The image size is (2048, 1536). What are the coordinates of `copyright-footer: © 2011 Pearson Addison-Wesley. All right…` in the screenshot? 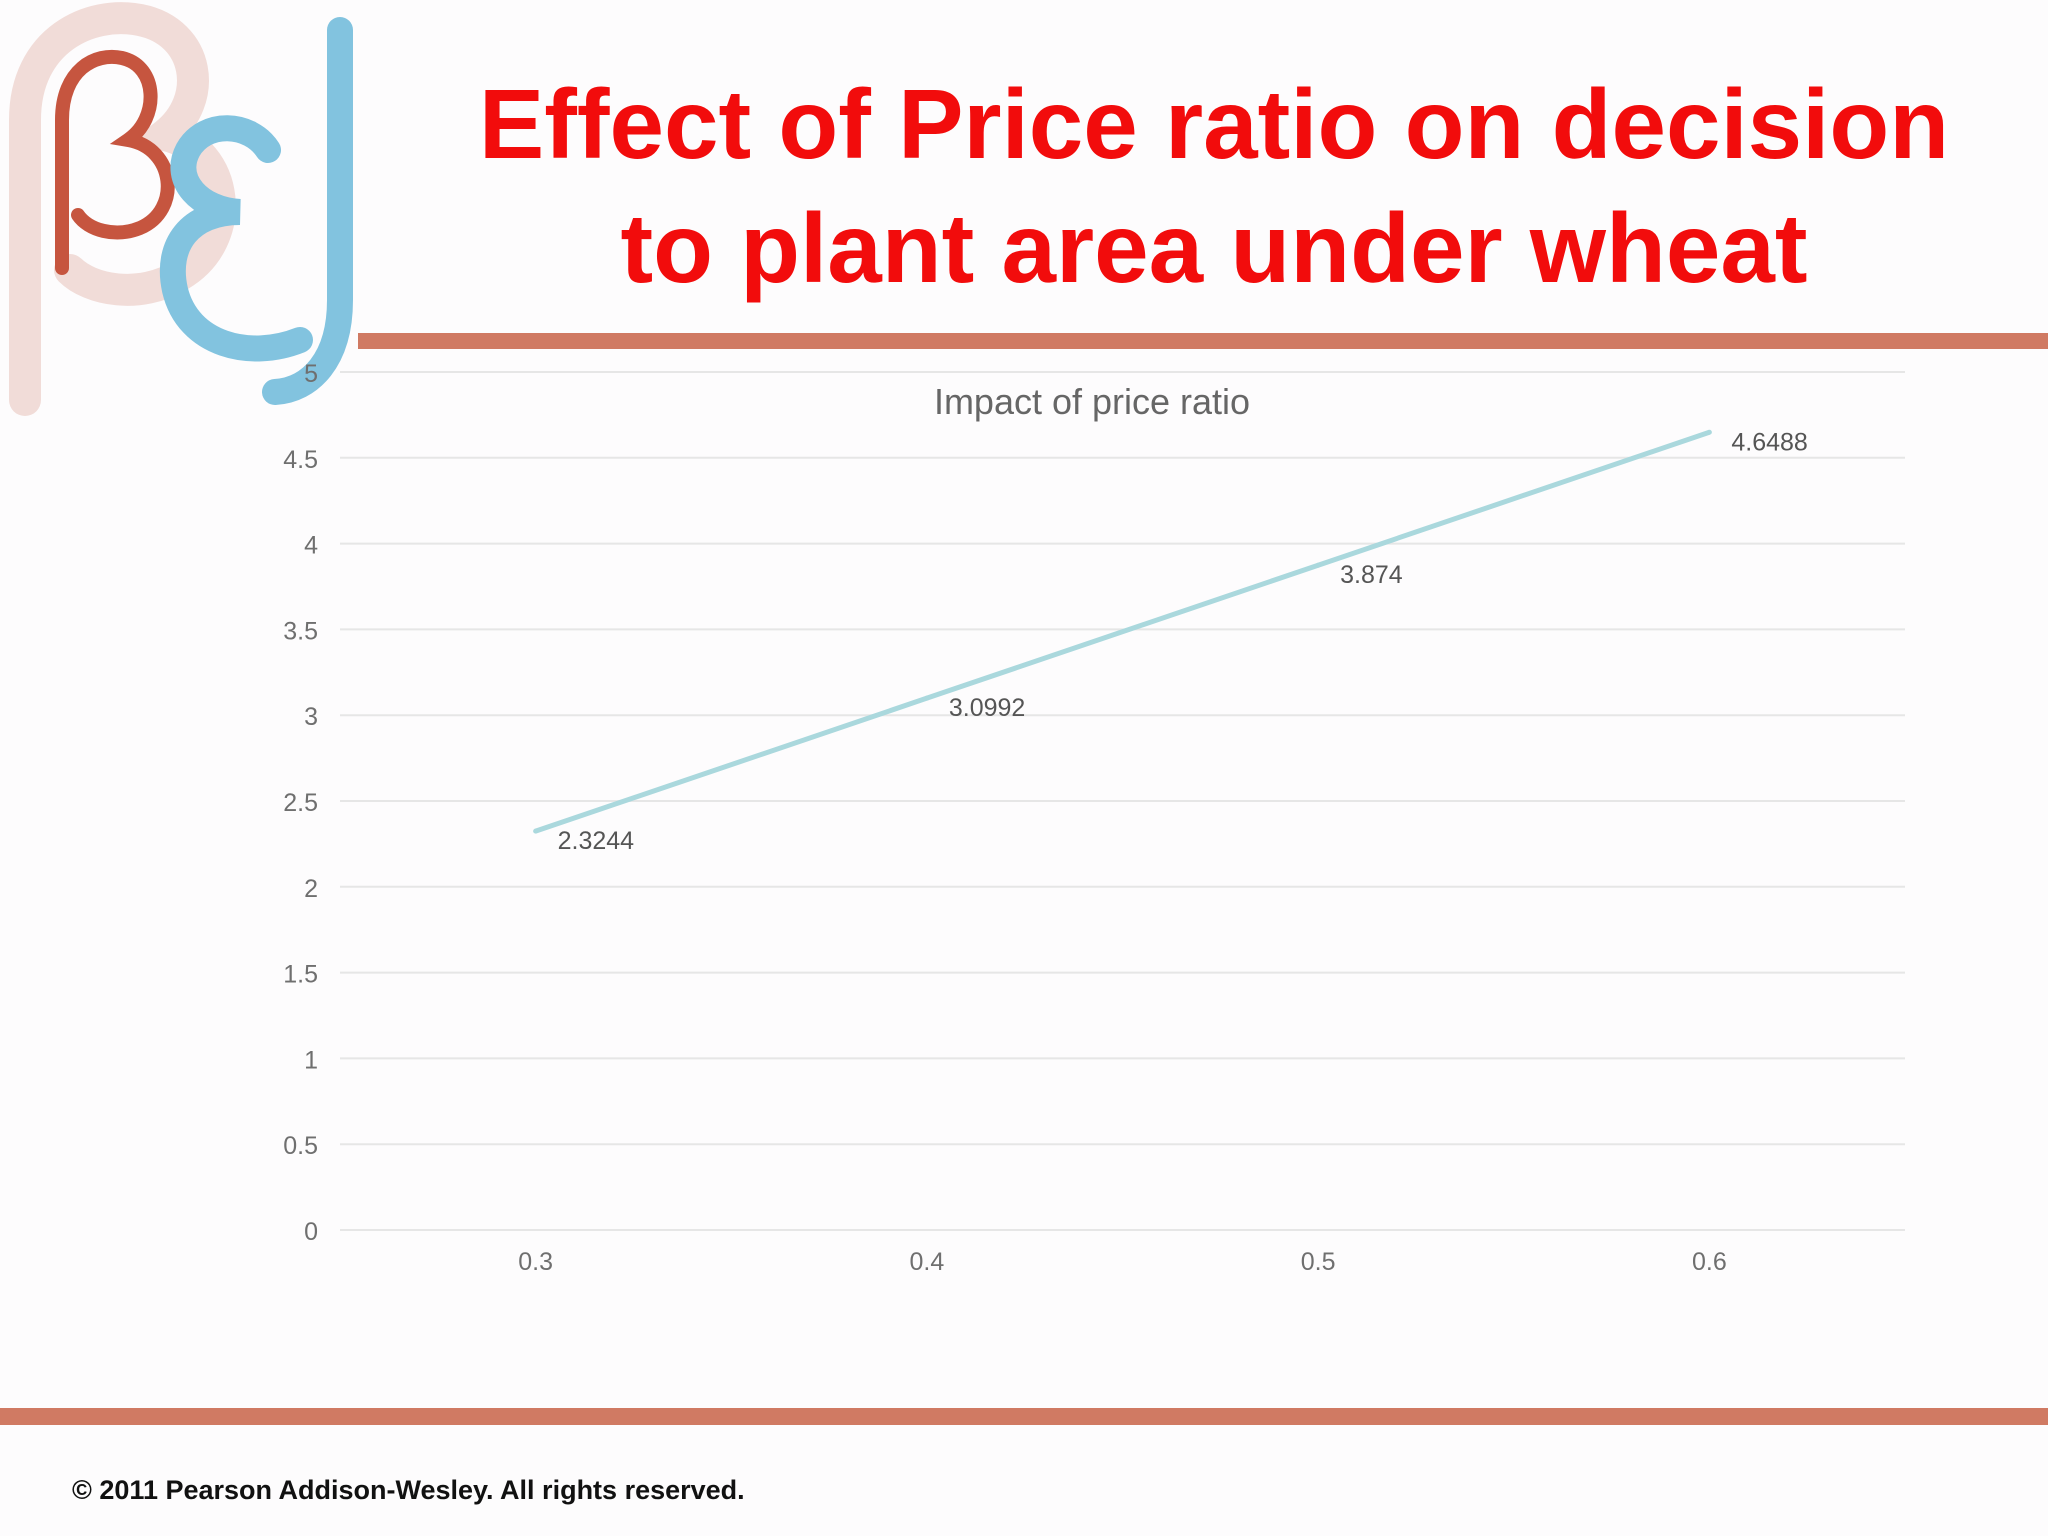 It's located at (408, 1490).